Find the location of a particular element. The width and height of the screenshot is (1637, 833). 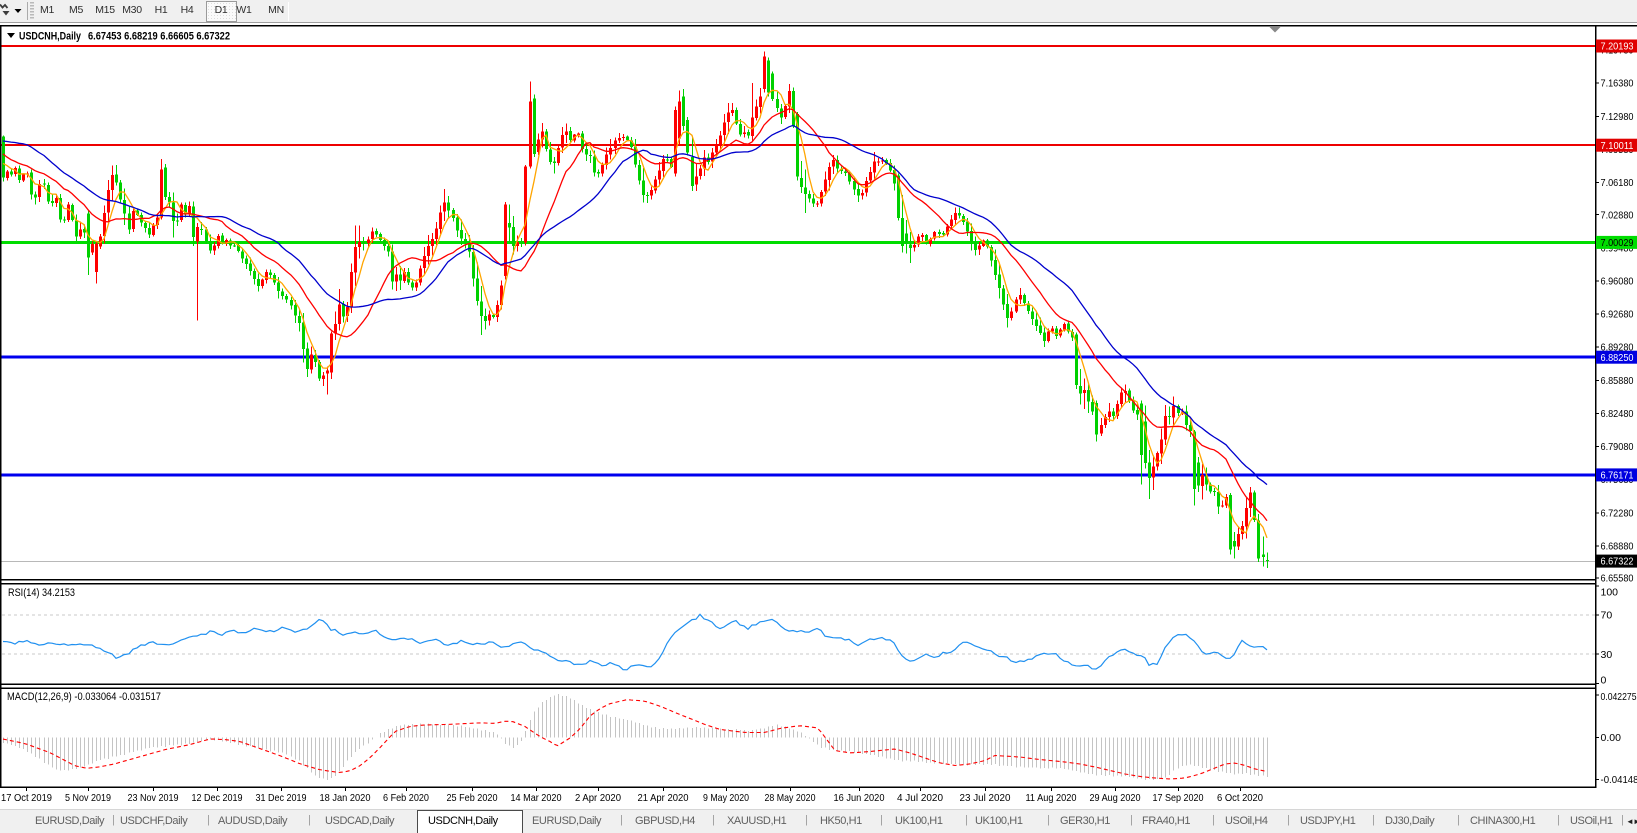

svg-text: 5 Nov 2019 is located at coordinates (88, 798).